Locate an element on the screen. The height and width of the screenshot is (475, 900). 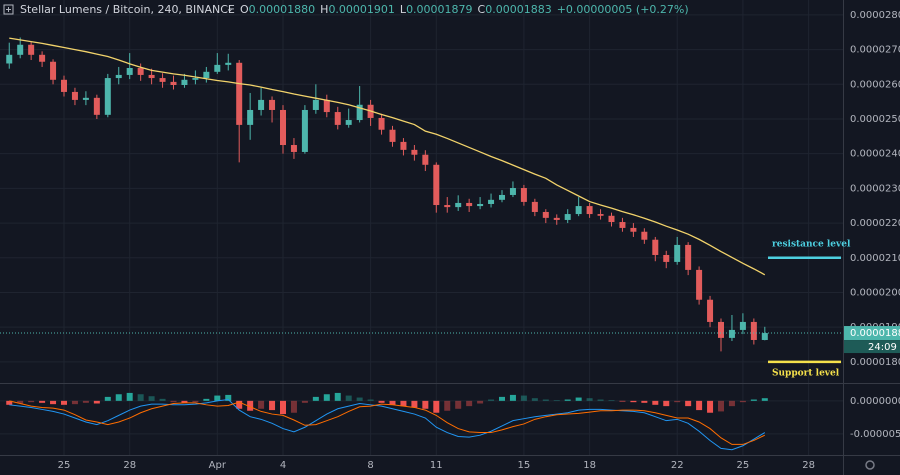
y-tick-label: 0.00001800 is located at coordinates (875, 362).